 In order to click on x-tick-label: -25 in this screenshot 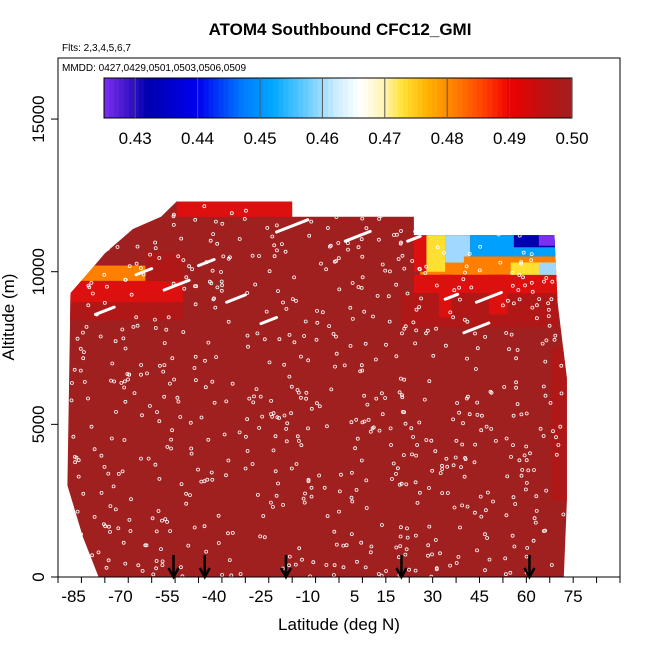, I will do `click(261, 596)`.